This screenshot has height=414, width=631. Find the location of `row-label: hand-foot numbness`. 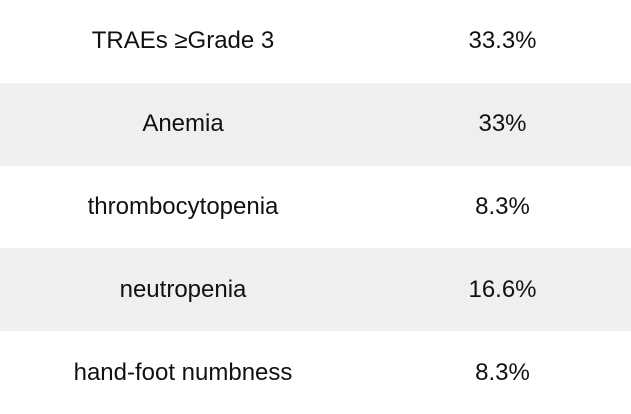

row-label: hand-foot numbness is located at coordinates (183, 372).